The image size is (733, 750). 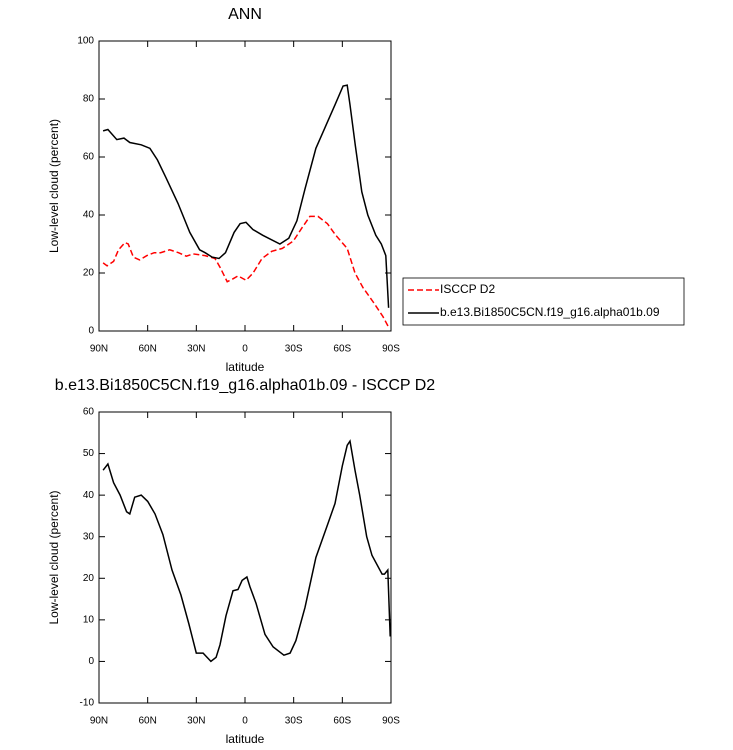 I want to click on legend-label: b.e13.Bi1850C5CN.f19_g16.alpha01b.09, so click(x=550, y=312).